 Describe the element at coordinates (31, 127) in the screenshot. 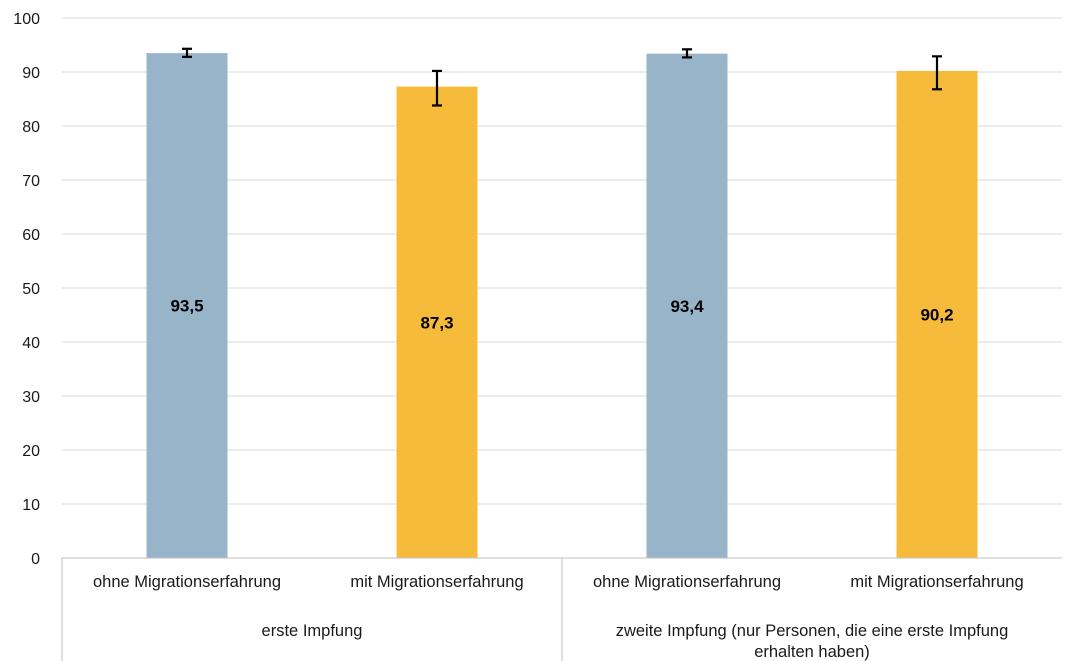

I see `y-tick-label: 80` at that location.